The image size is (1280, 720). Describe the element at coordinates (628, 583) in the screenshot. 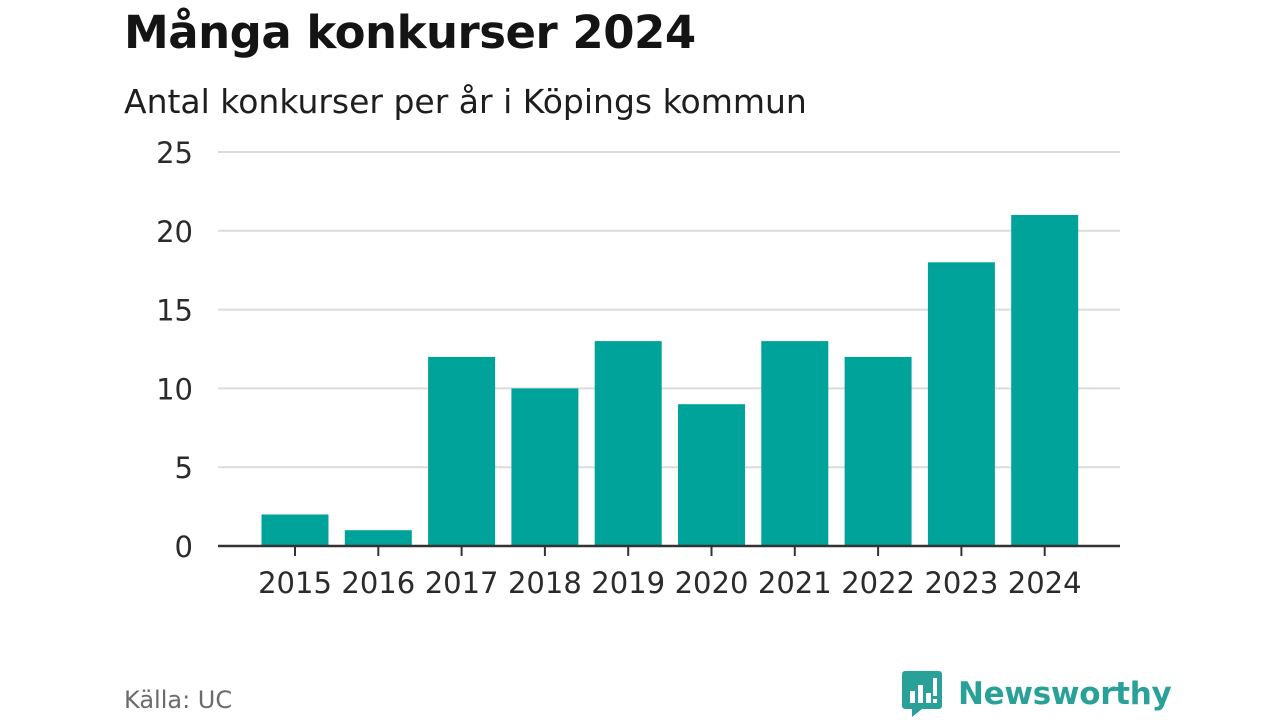

I see `x-tick-label: 2019` at that location.